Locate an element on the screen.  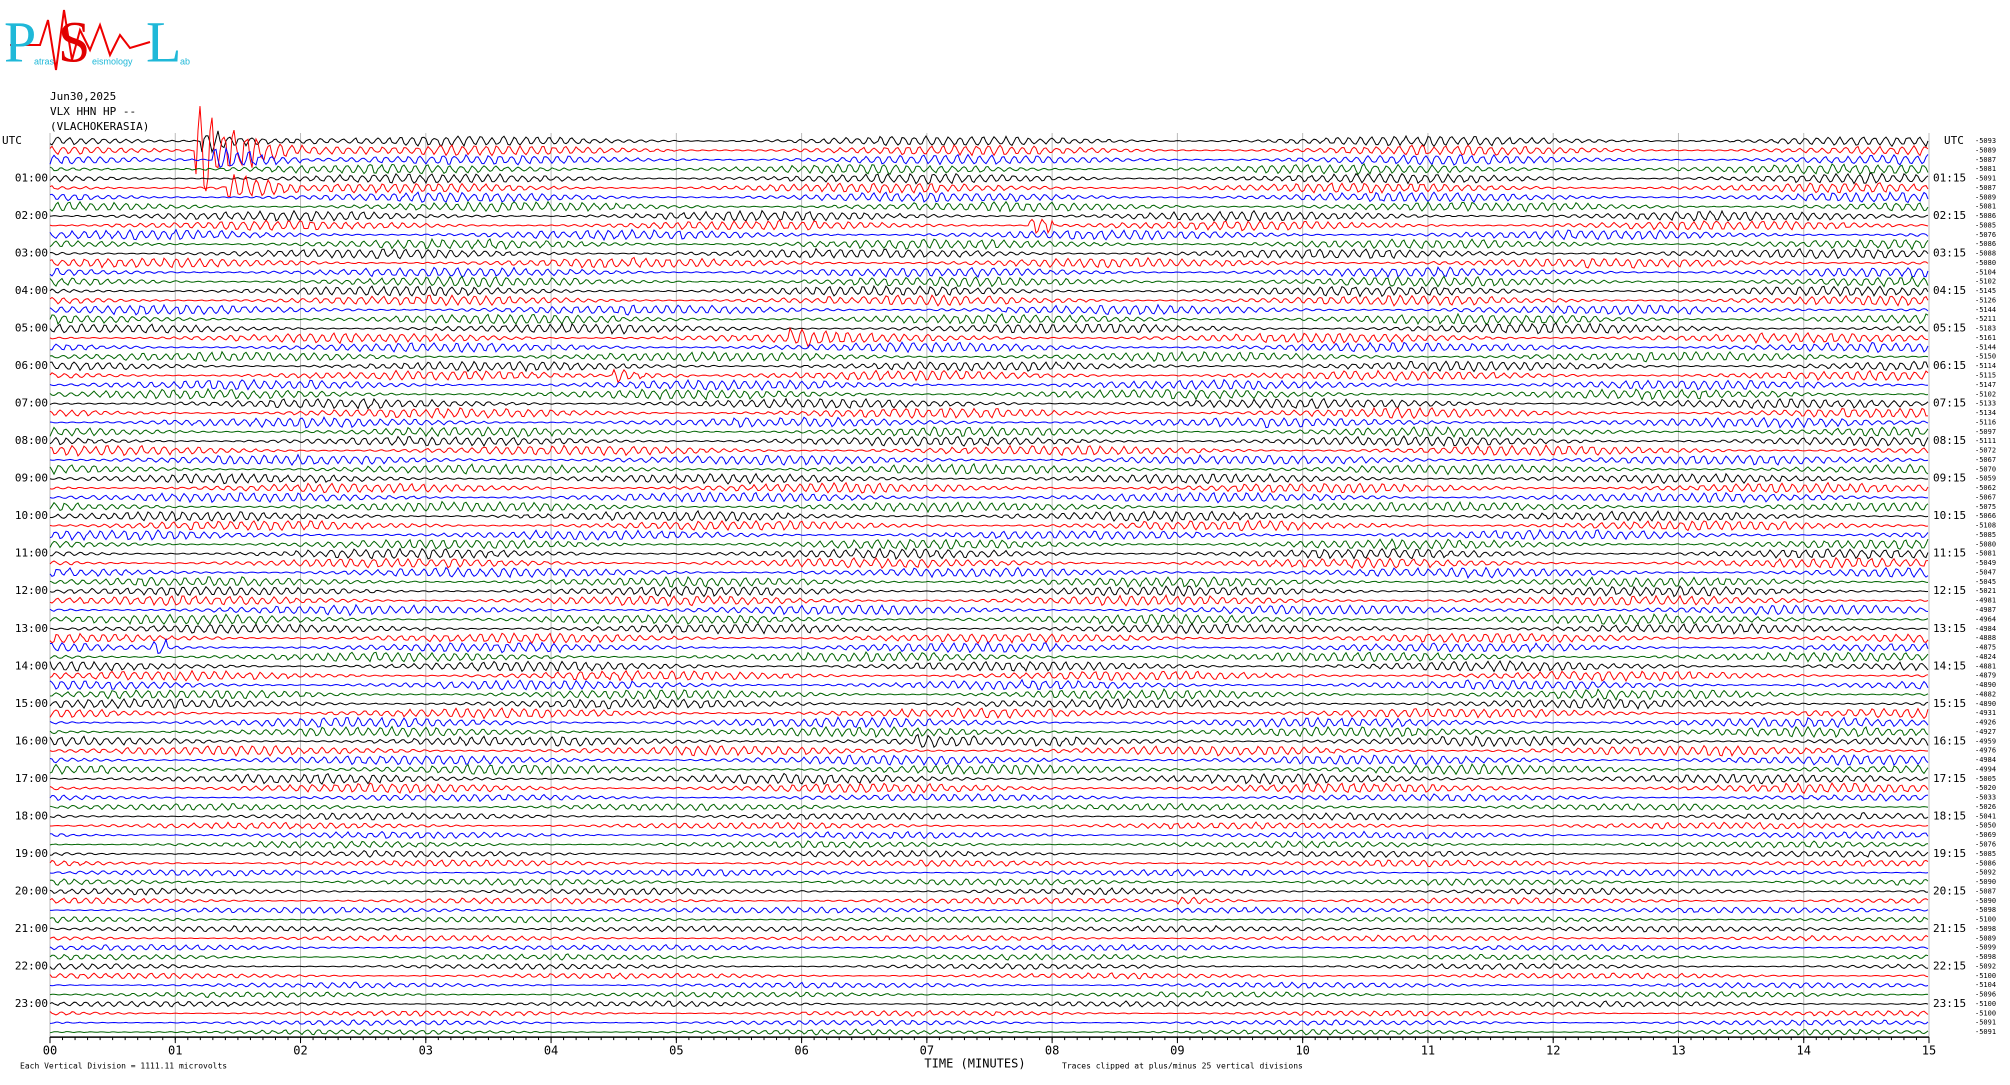
trace-offset: -5026 is located at coordinates (1985, 807).